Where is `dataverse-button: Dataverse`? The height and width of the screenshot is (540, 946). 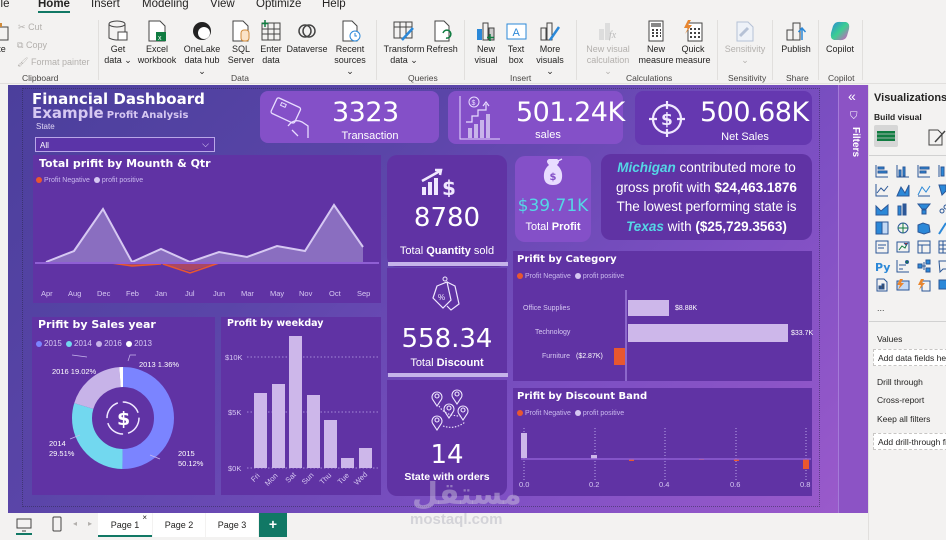 dataverse-button: Dataverse is located at coordinates (307, 37).